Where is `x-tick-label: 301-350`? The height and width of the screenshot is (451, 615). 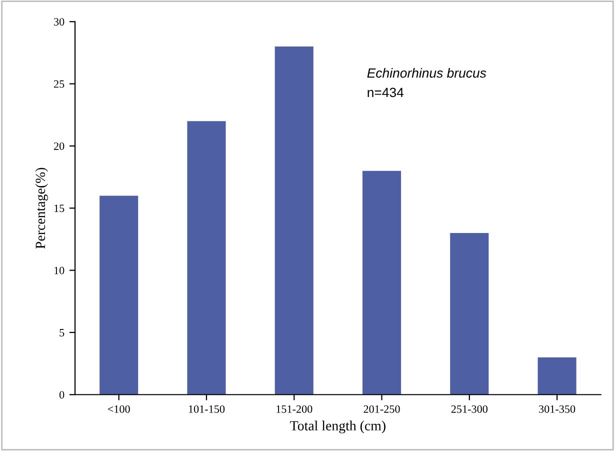
x-tick-label: 301-350 is located at coordinates (557, 409).